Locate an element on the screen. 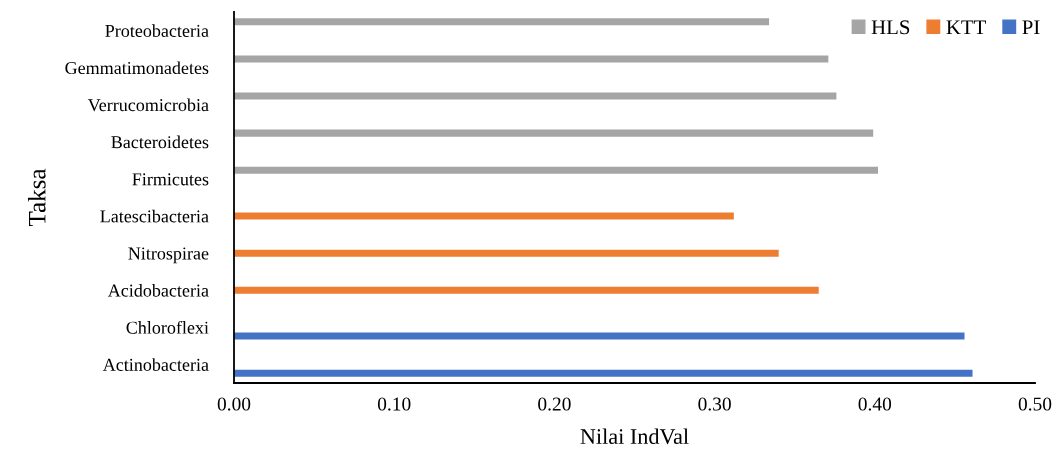  x-axis-title: Nilai IndVal is located at coordinates (634, 436).